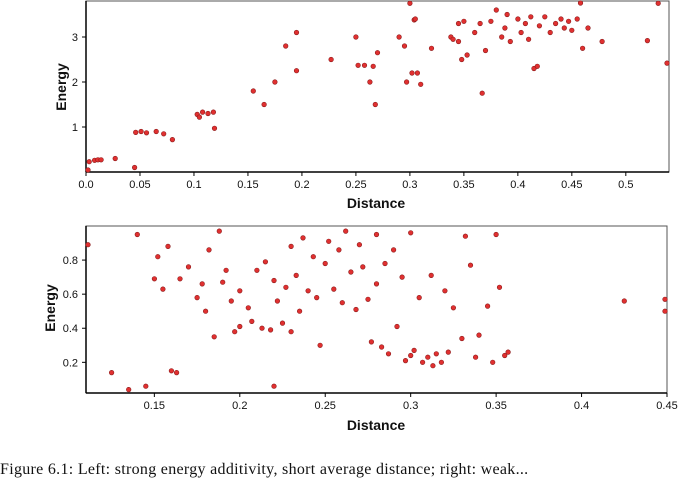 Image resolution: width=697 pixels, height=479 pixels. Describe the element at coordinates (410, 406) in the screenshot. I see `bottom-x-tick-label: 0.3` at that location.